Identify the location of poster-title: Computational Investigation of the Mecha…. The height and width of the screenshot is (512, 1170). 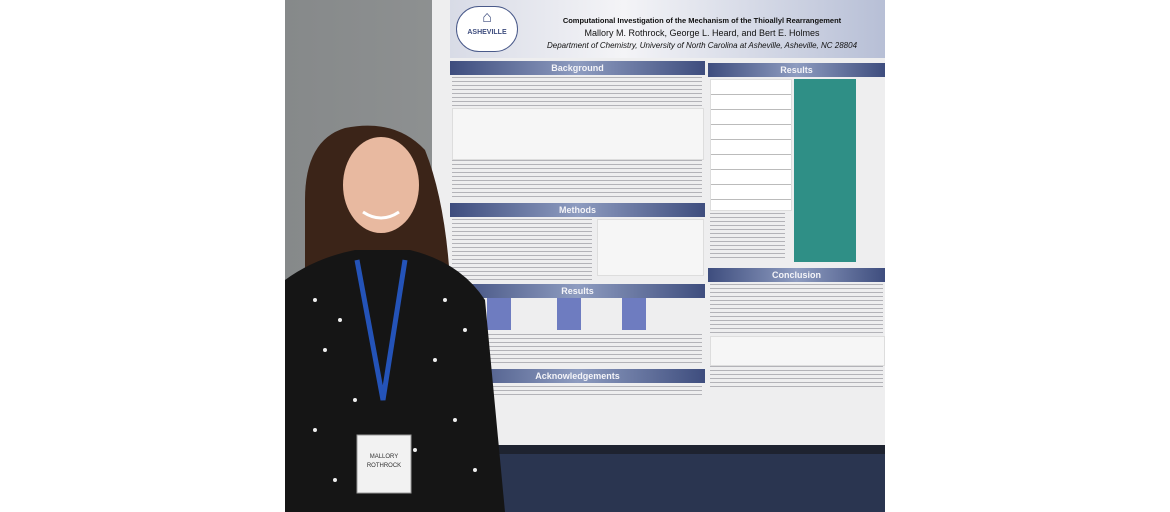
(702, 20).